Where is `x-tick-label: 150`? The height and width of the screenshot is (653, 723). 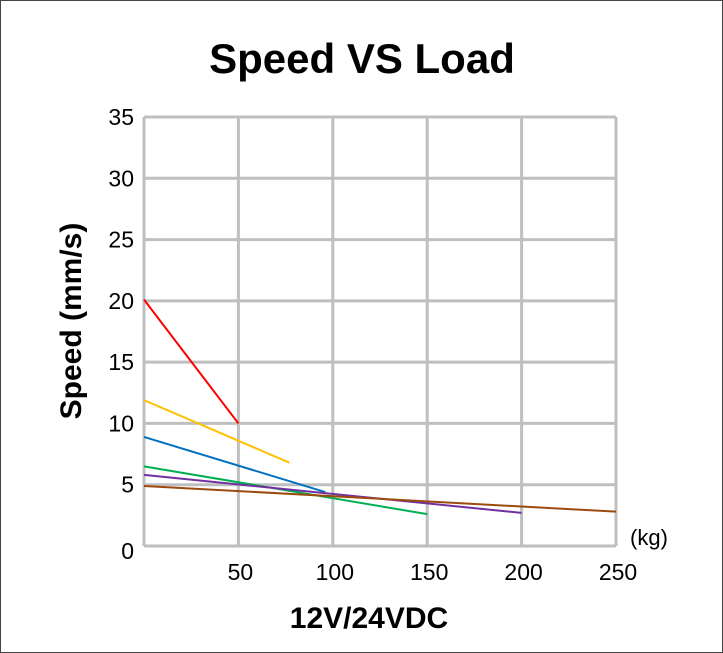 x-tick-label: 150 is located at coordinates (429, 572).